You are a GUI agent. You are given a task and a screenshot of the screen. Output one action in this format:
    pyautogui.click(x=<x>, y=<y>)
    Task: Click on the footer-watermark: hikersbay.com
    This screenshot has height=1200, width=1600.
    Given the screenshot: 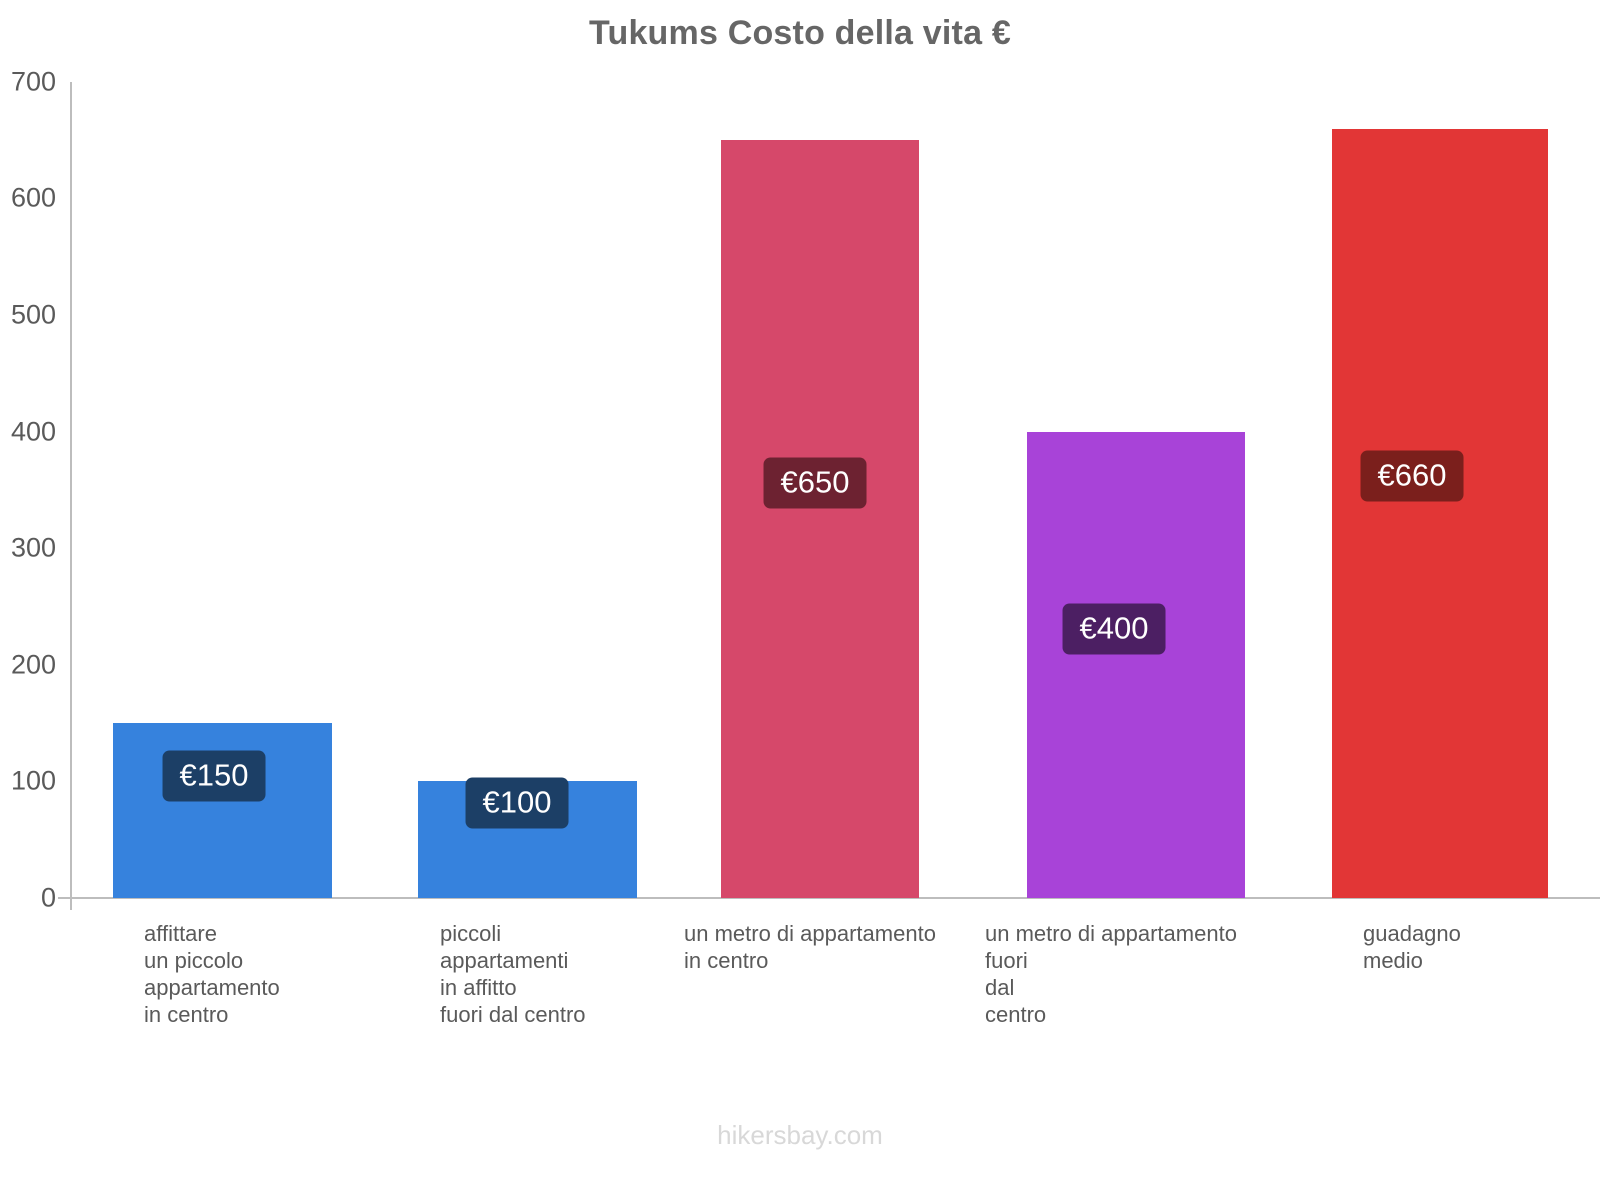 What is the action you would take?
    pyautogui.click(x=800, y=1135)
    